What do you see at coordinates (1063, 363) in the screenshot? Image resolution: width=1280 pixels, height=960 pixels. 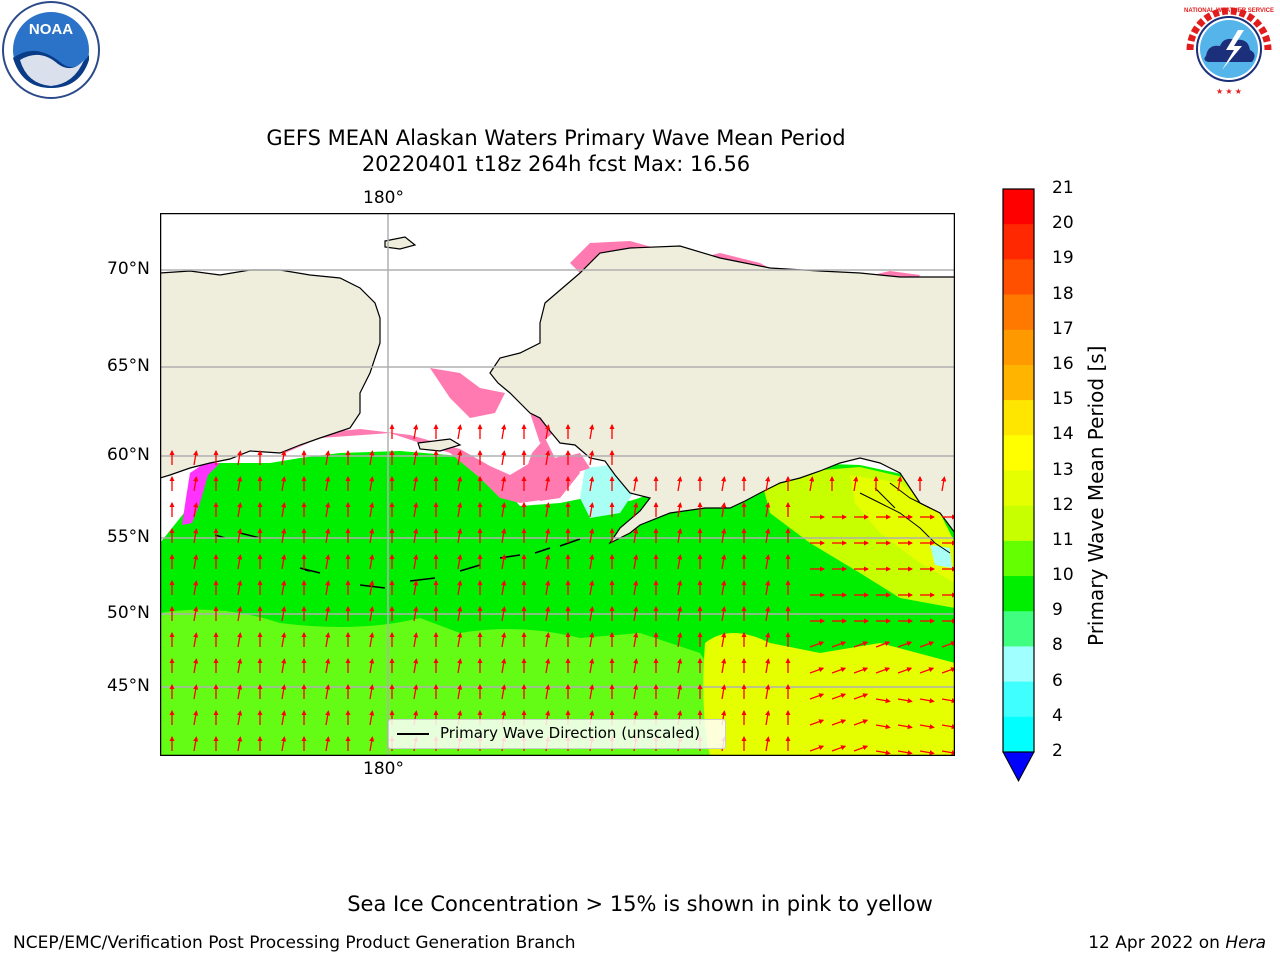 I see `colorbar-tick-label: 16` at bounding box center [1063, 363].